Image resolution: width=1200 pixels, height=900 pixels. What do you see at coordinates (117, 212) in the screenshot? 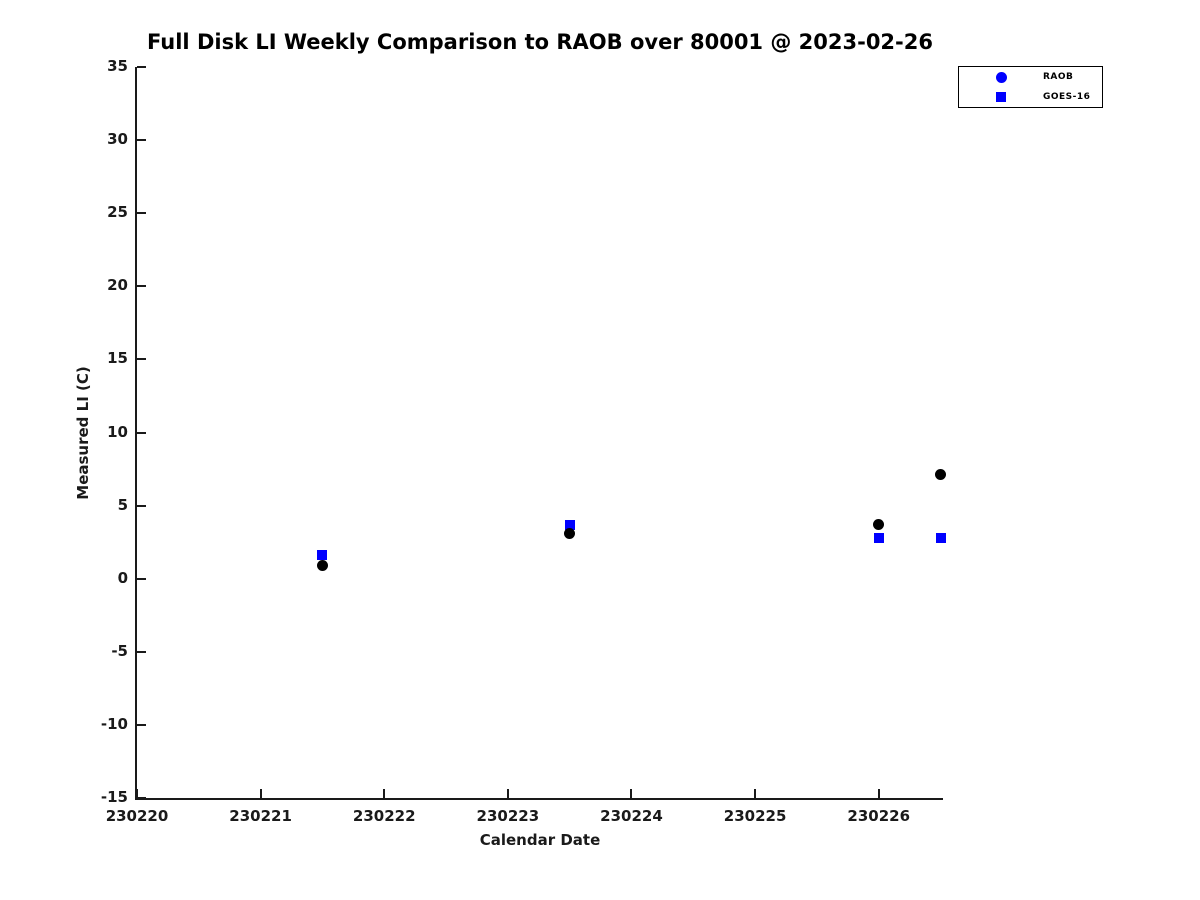
I see `y-tick-label: 25` at bounding box center [117, 212].